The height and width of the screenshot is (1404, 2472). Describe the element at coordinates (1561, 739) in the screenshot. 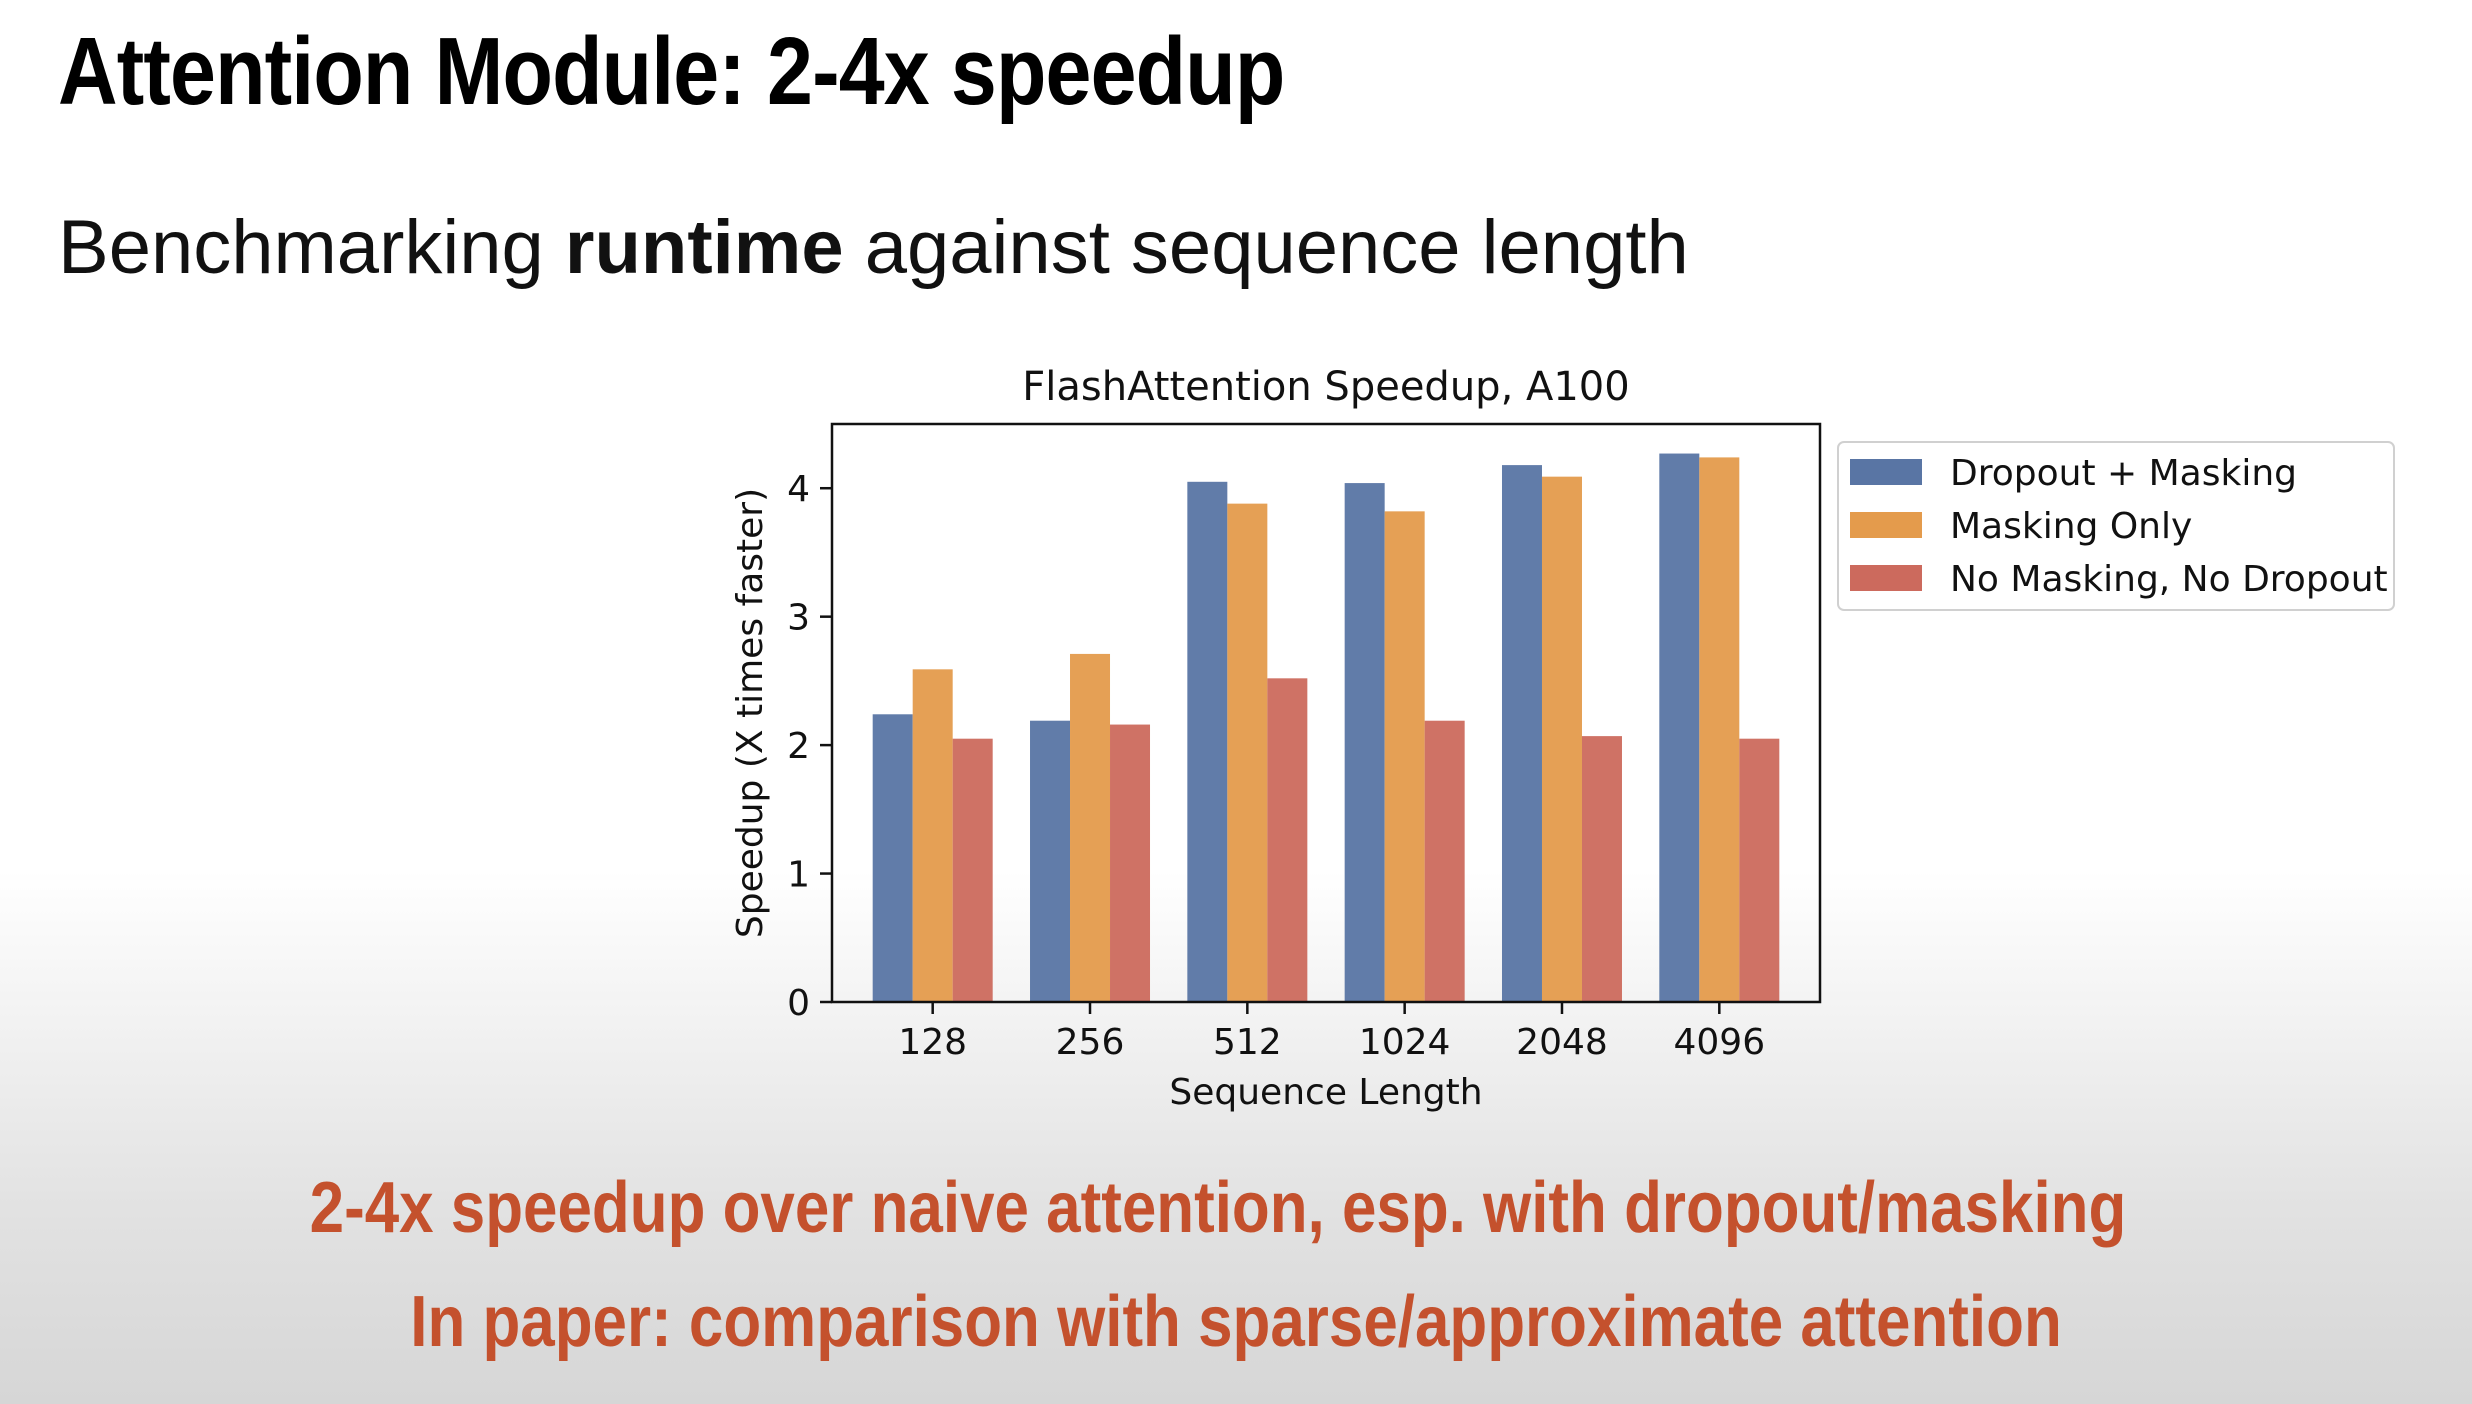

I see `bar-masking-only-2048` at that location.